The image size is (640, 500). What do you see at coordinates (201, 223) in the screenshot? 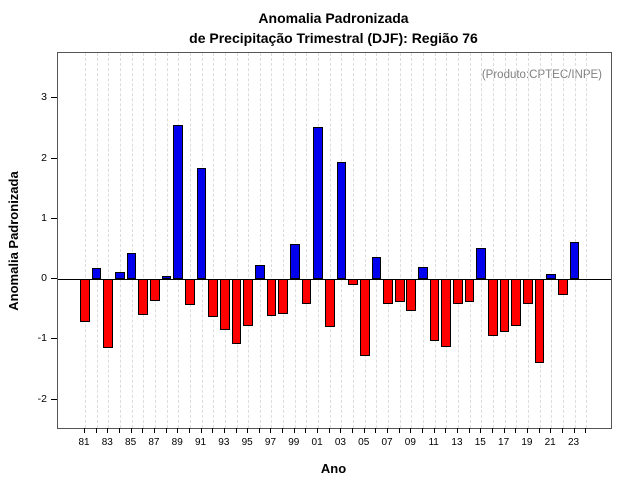
I see `bar-1991` at bounding box center [201, 223].